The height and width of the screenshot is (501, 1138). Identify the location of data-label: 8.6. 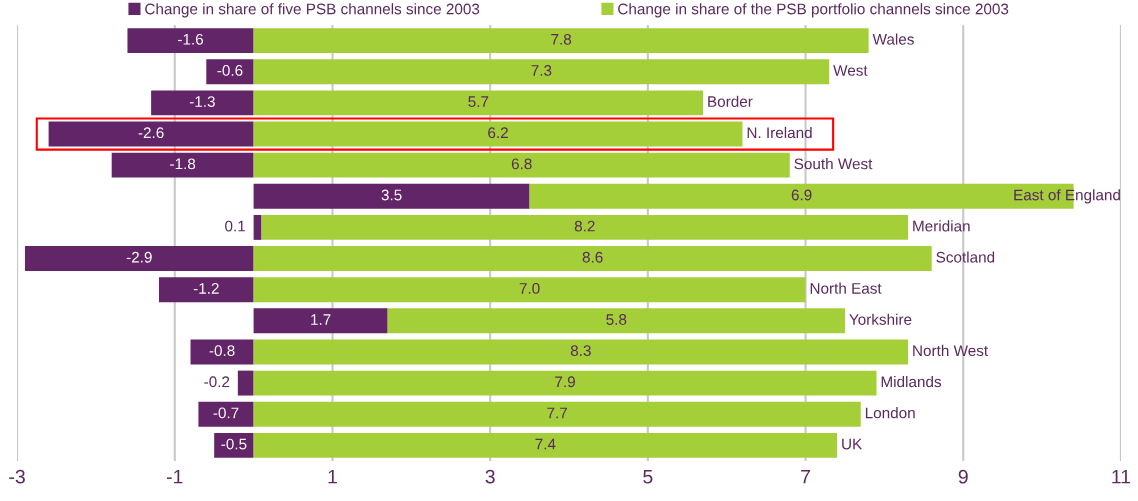
(592, 257).